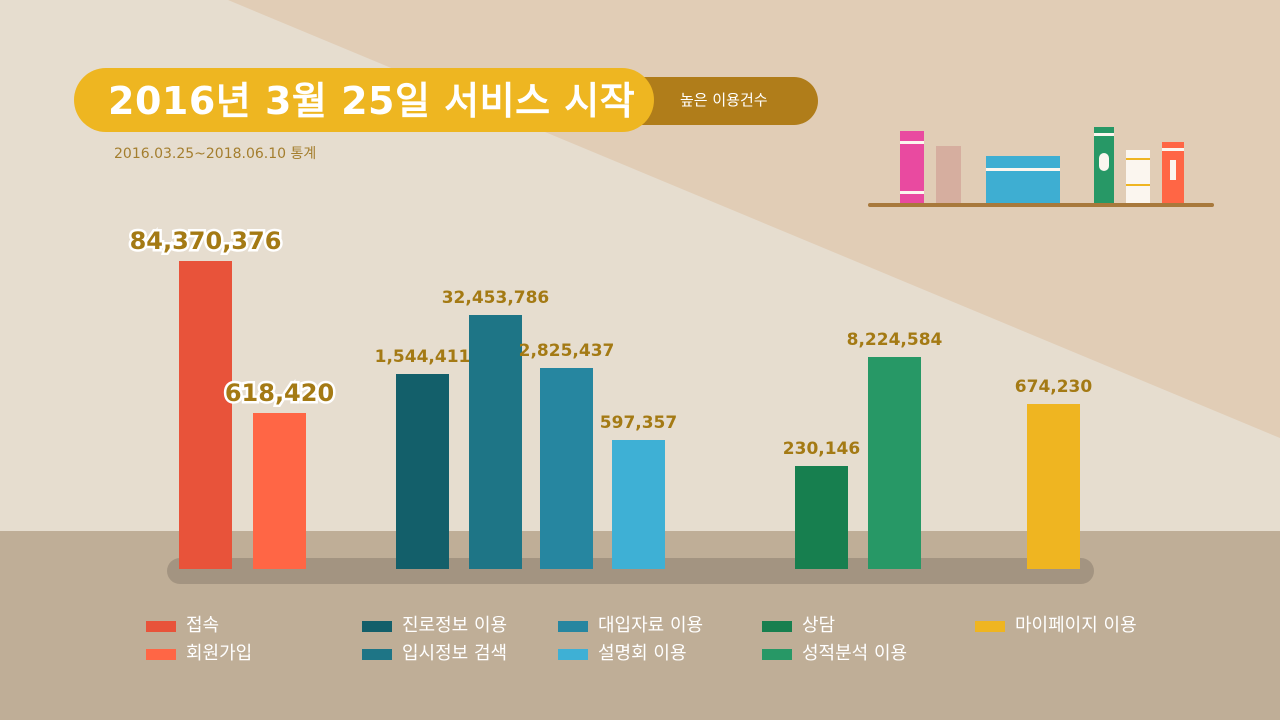  Describe the element at coordinates (1054, 387) in the screenshot. I see `value-label-9: 674,230` at that location.